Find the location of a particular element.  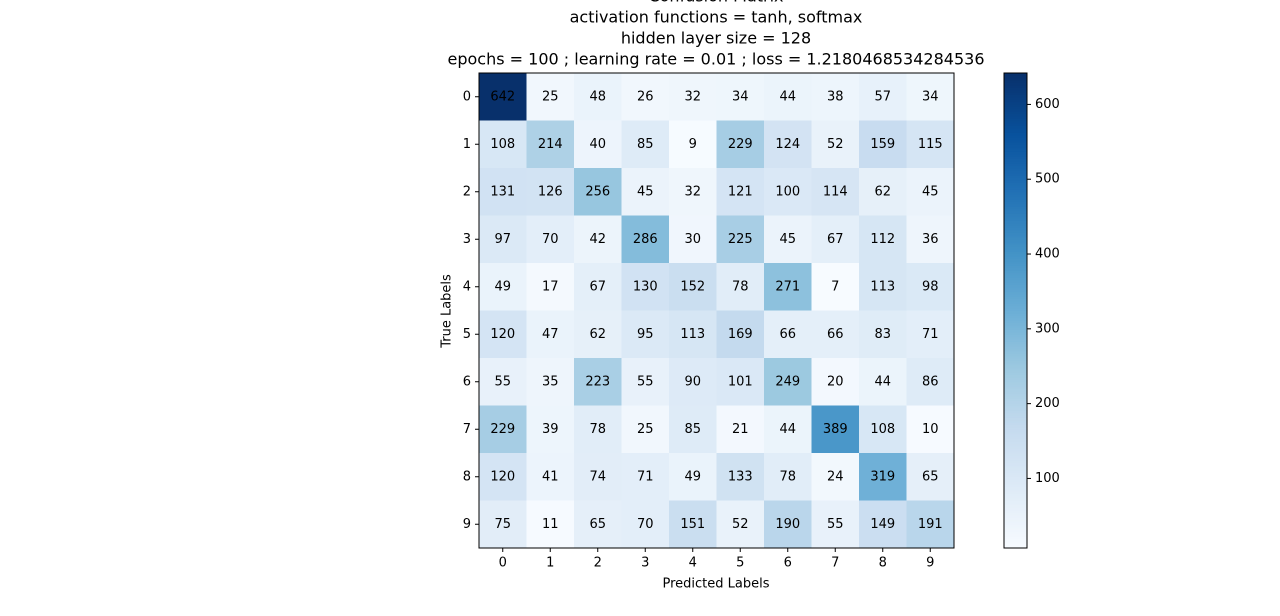

cell-label: 101 is located at coordinates (740, 381).